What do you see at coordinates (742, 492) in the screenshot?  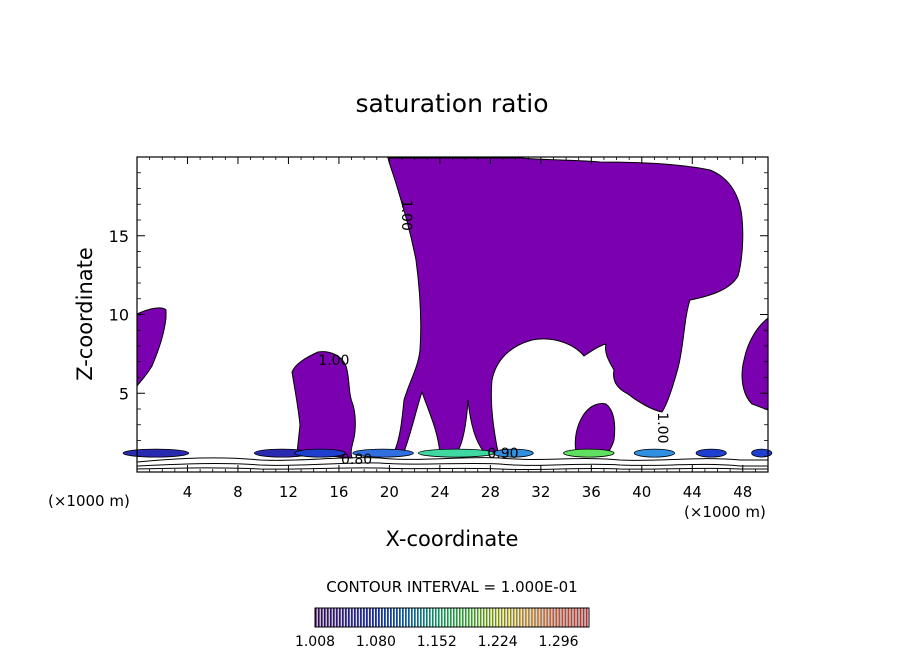 I see `x-tick-label: 48` at bounding box center [742, 492].